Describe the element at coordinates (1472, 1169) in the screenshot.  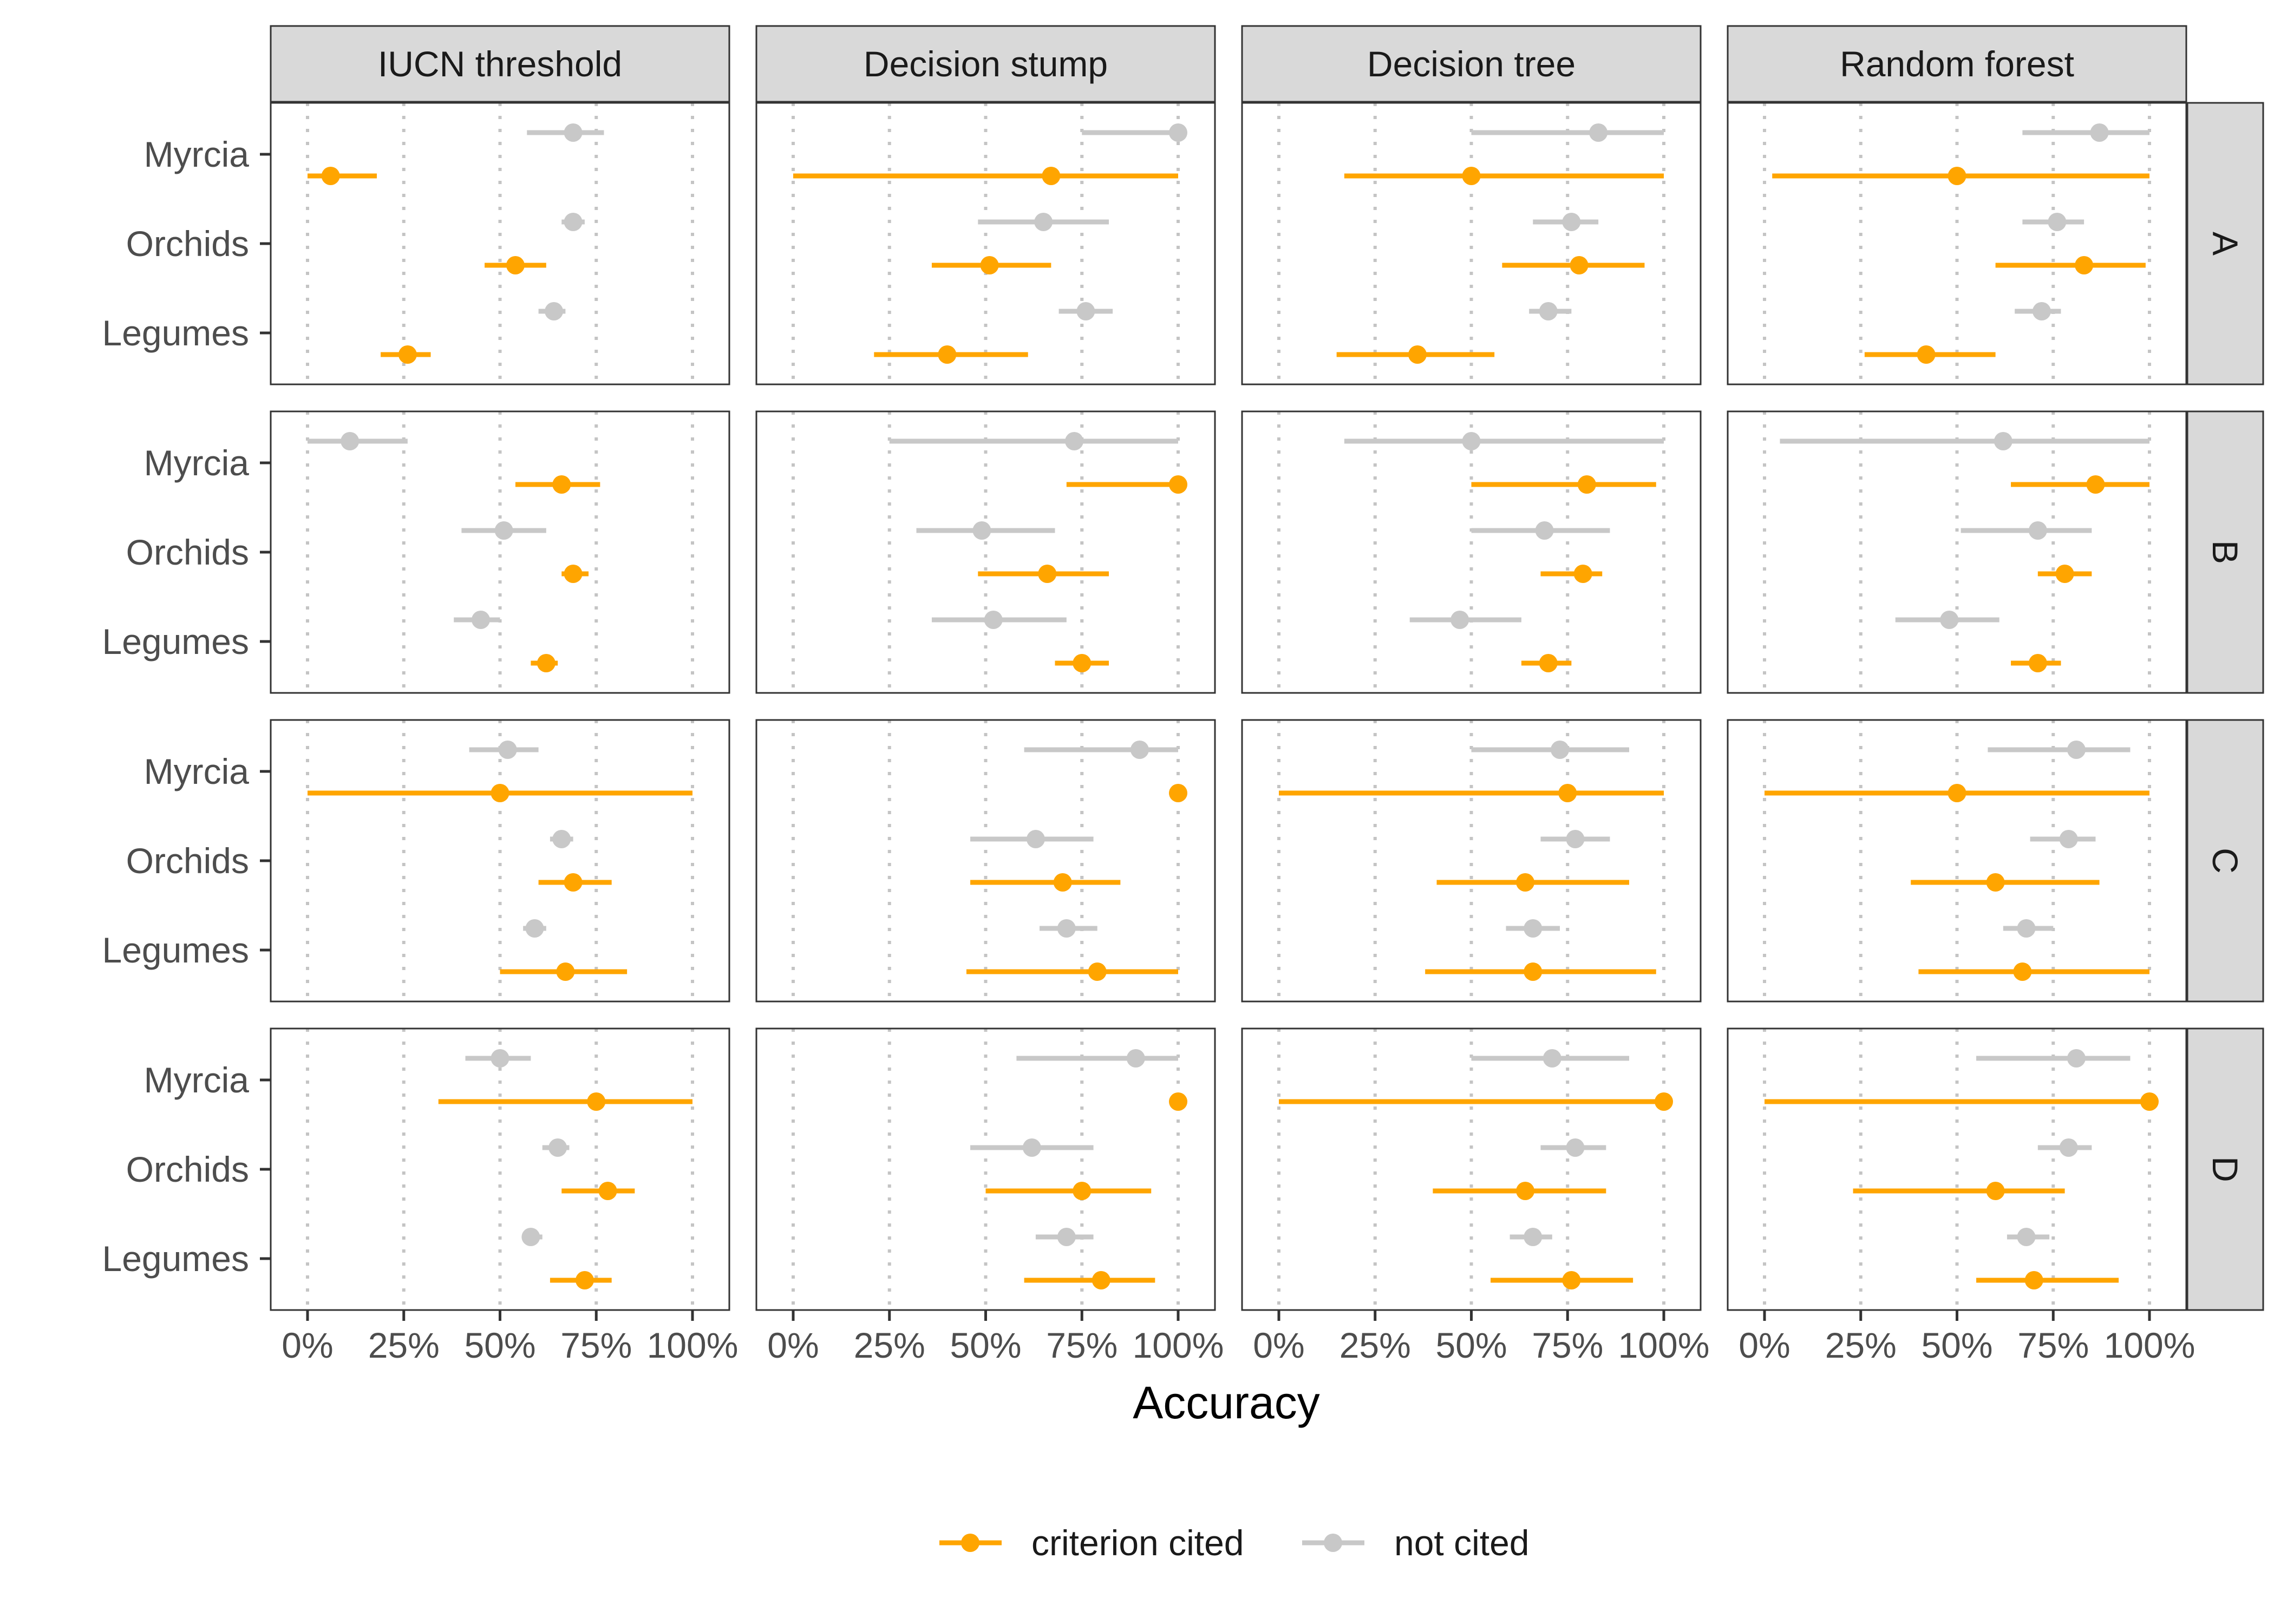
I see `panel-d-decision-tree` at that location.